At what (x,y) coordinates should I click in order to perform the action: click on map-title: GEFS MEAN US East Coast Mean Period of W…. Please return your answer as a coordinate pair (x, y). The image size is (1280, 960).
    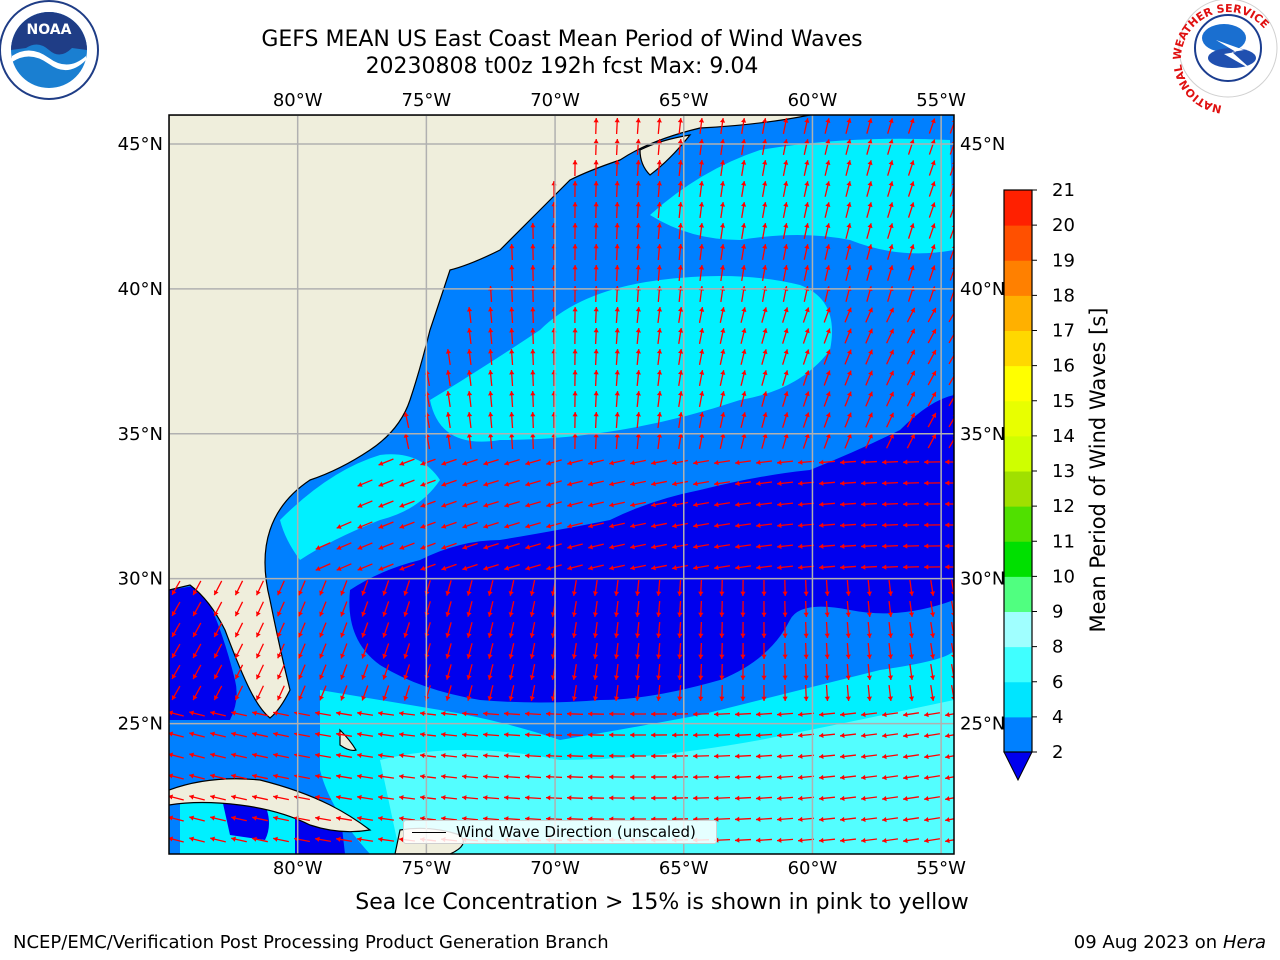
    Looking at the image, I should click on (562, 39).